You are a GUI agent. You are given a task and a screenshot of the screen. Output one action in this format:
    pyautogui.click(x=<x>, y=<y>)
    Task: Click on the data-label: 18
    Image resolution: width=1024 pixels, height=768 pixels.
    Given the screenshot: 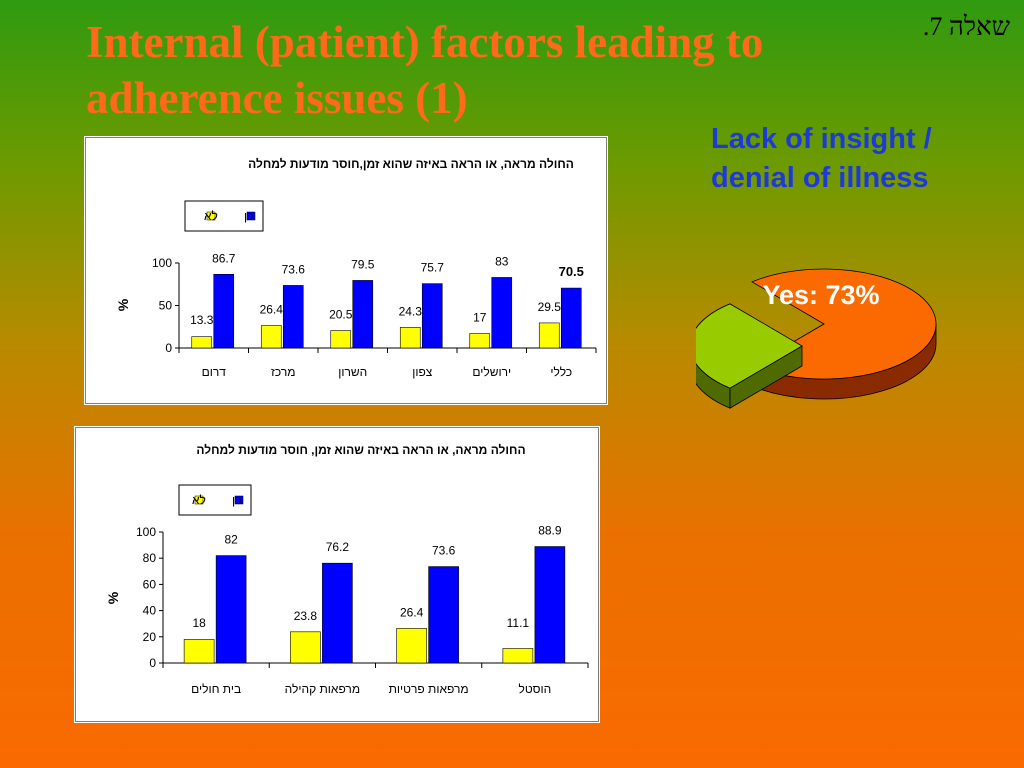 What is the action you would take?
    pyautogui.click(x=199, y=623)
    